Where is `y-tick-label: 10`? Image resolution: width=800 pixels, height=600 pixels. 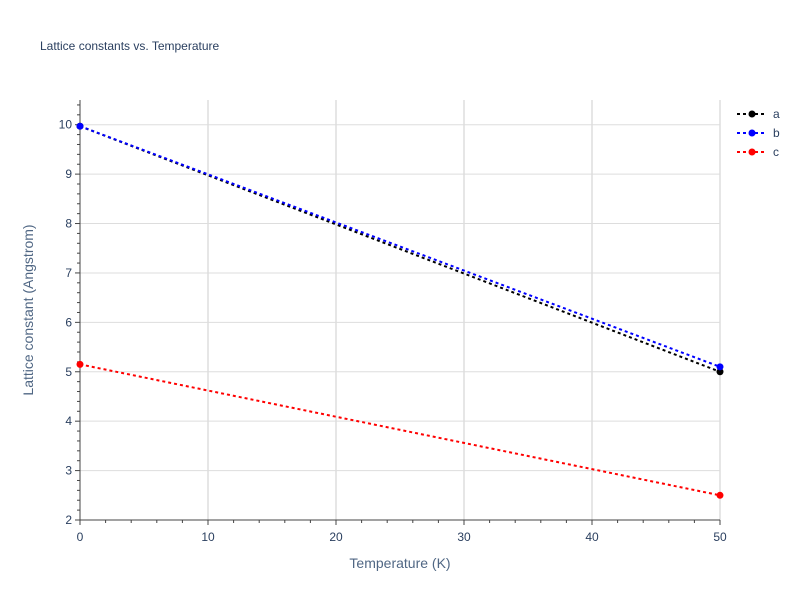
y-tick-label: 10 is located at coordinates (66, 125).